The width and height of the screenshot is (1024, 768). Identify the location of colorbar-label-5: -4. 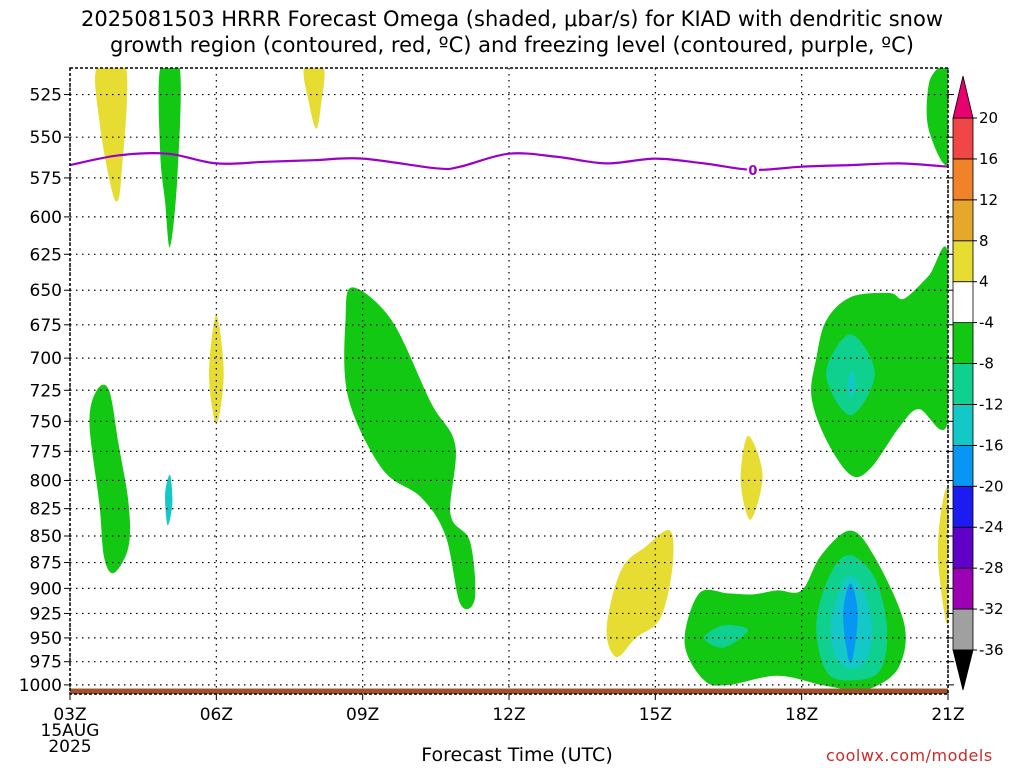
(986, 323).